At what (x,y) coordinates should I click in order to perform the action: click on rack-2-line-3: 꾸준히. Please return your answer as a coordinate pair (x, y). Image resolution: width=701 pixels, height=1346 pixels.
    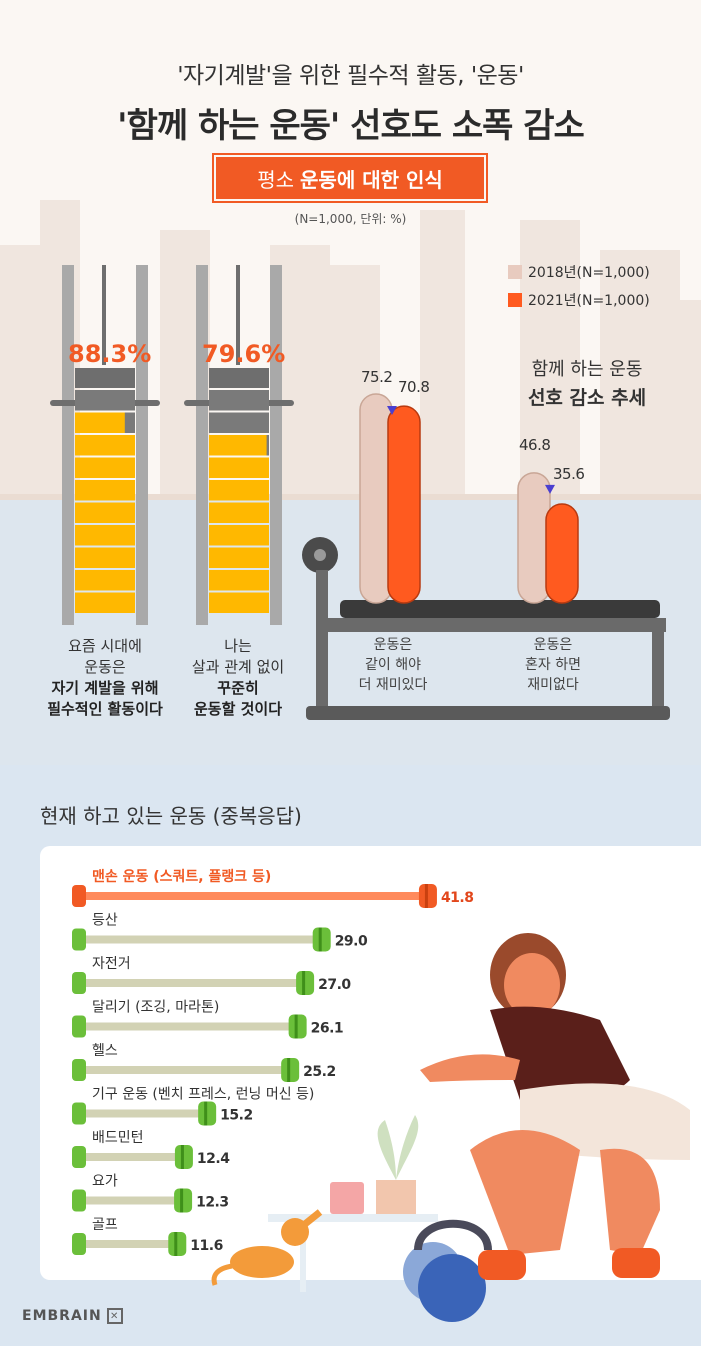
    Looking at the image, I should click on (238, 688).